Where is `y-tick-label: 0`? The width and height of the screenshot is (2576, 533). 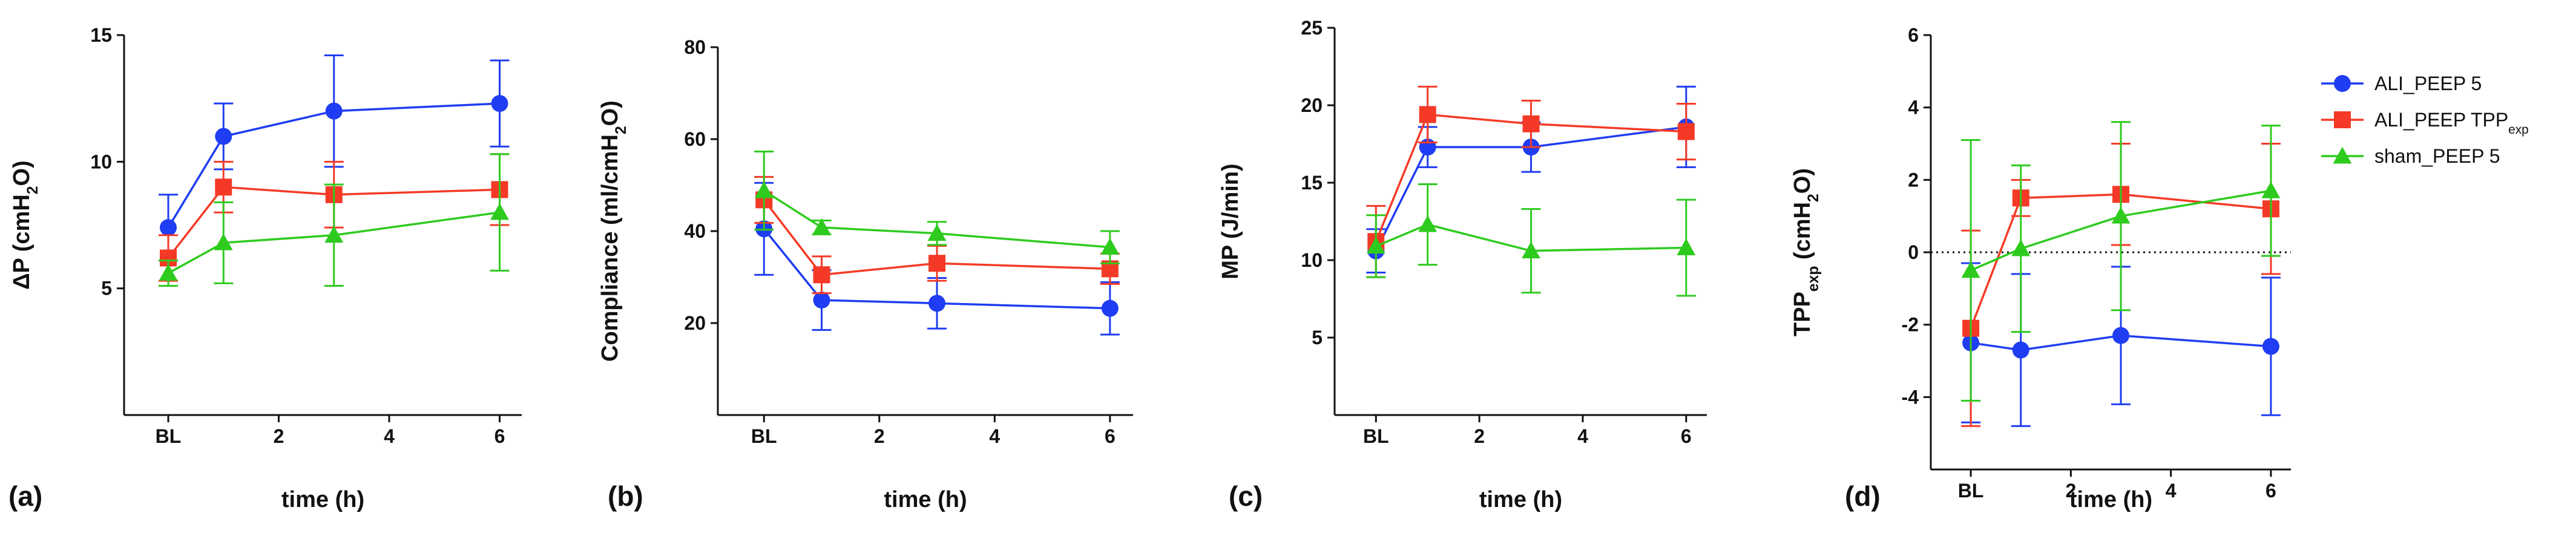
y-tick-label: 0 is located at coordinates (1913, 252).